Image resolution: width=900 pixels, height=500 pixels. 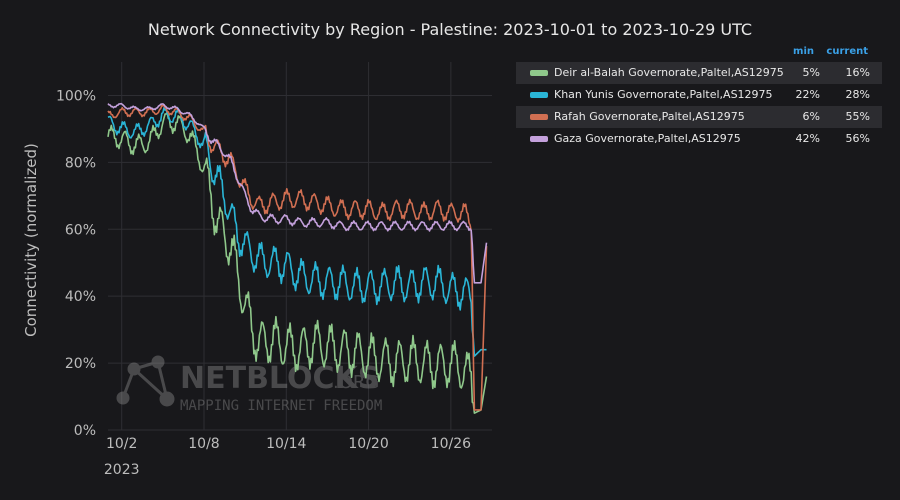 I want to click on netblocks-watermark: NETBLOCKS .ORG MAPPING INTERNET FREEDOM, so click(x=249, y=384).